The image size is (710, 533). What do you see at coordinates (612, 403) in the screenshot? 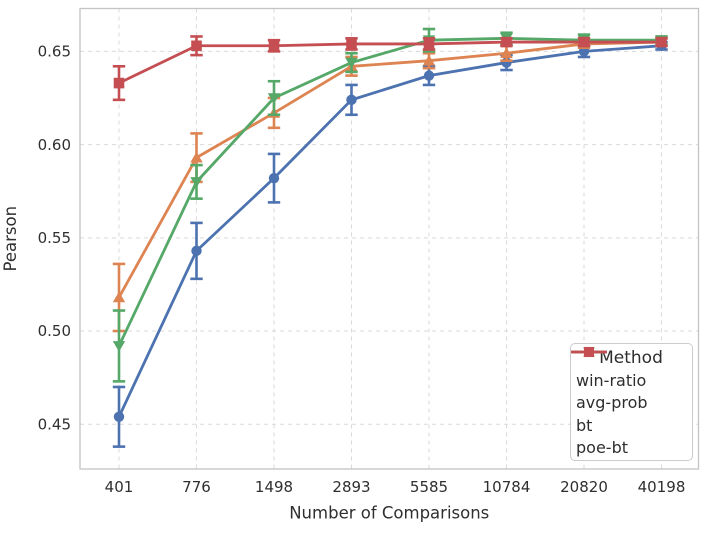
I see `legend-item-label: avg-prob` at bounding box center [612, 403].